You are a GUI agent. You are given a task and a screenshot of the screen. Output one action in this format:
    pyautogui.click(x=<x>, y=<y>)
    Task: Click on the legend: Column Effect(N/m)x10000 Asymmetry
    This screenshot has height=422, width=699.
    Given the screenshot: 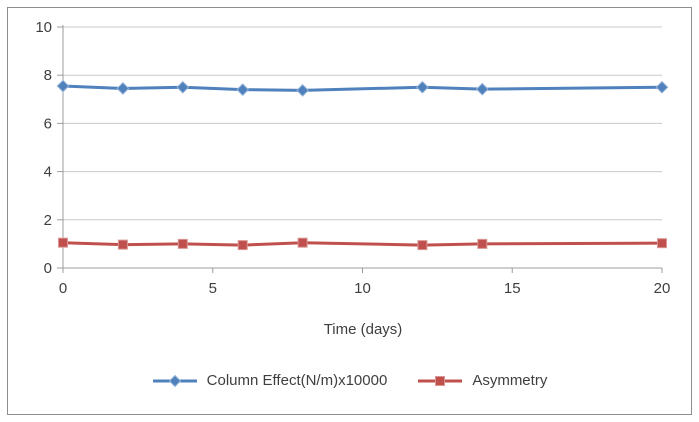 What is the action you would take?
    pyautogui.click(x=349, y=380)
    